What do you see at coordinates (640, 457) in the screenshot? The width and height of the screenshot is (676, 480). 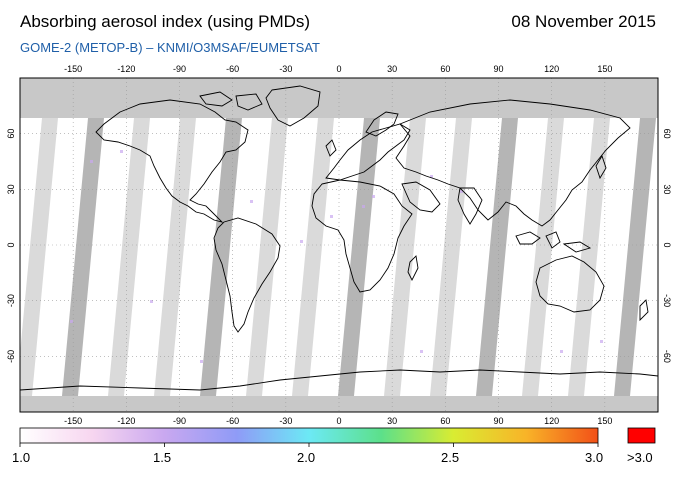 I see `colorbar-overflow-label: >3.0` at bounding box center [640, 457].